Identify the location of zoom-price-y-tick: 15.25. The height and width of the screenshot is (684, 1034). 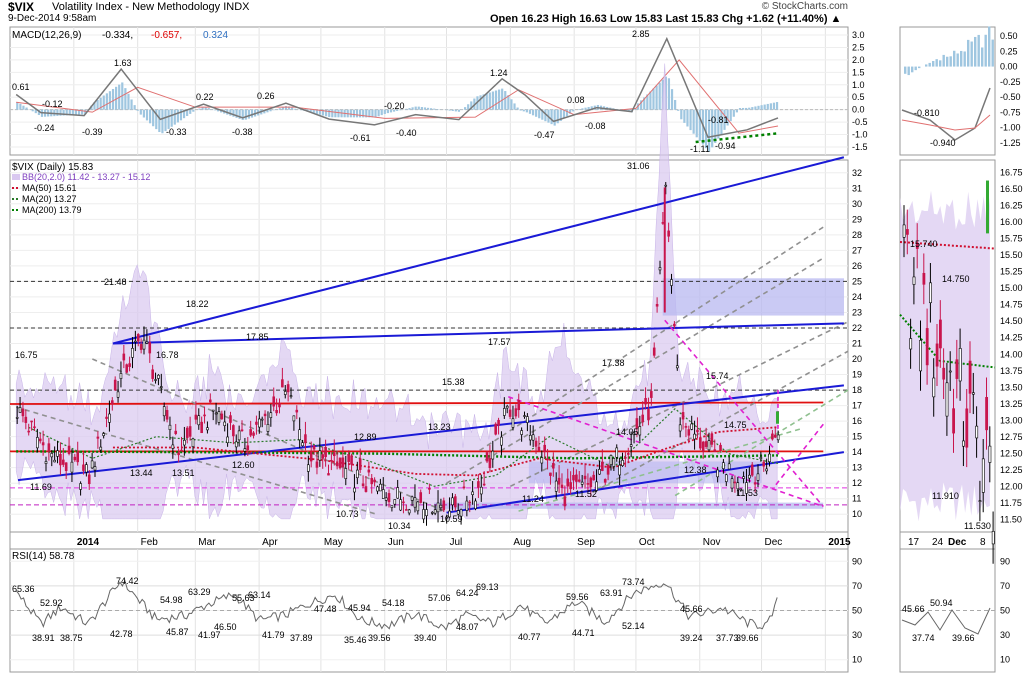
(1011, 272).